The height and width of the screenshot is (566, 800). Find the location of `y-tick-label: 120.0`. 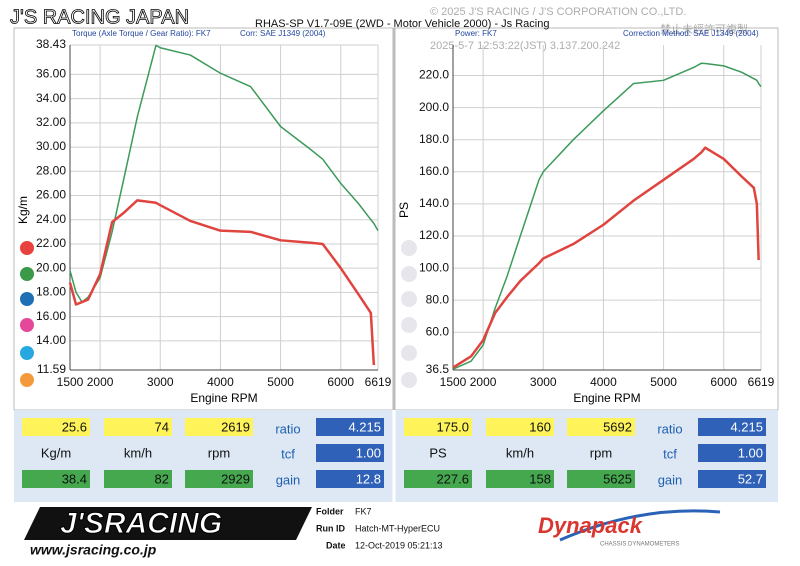

y-tick-label: 120.0 is located at coordinates (434, 235).